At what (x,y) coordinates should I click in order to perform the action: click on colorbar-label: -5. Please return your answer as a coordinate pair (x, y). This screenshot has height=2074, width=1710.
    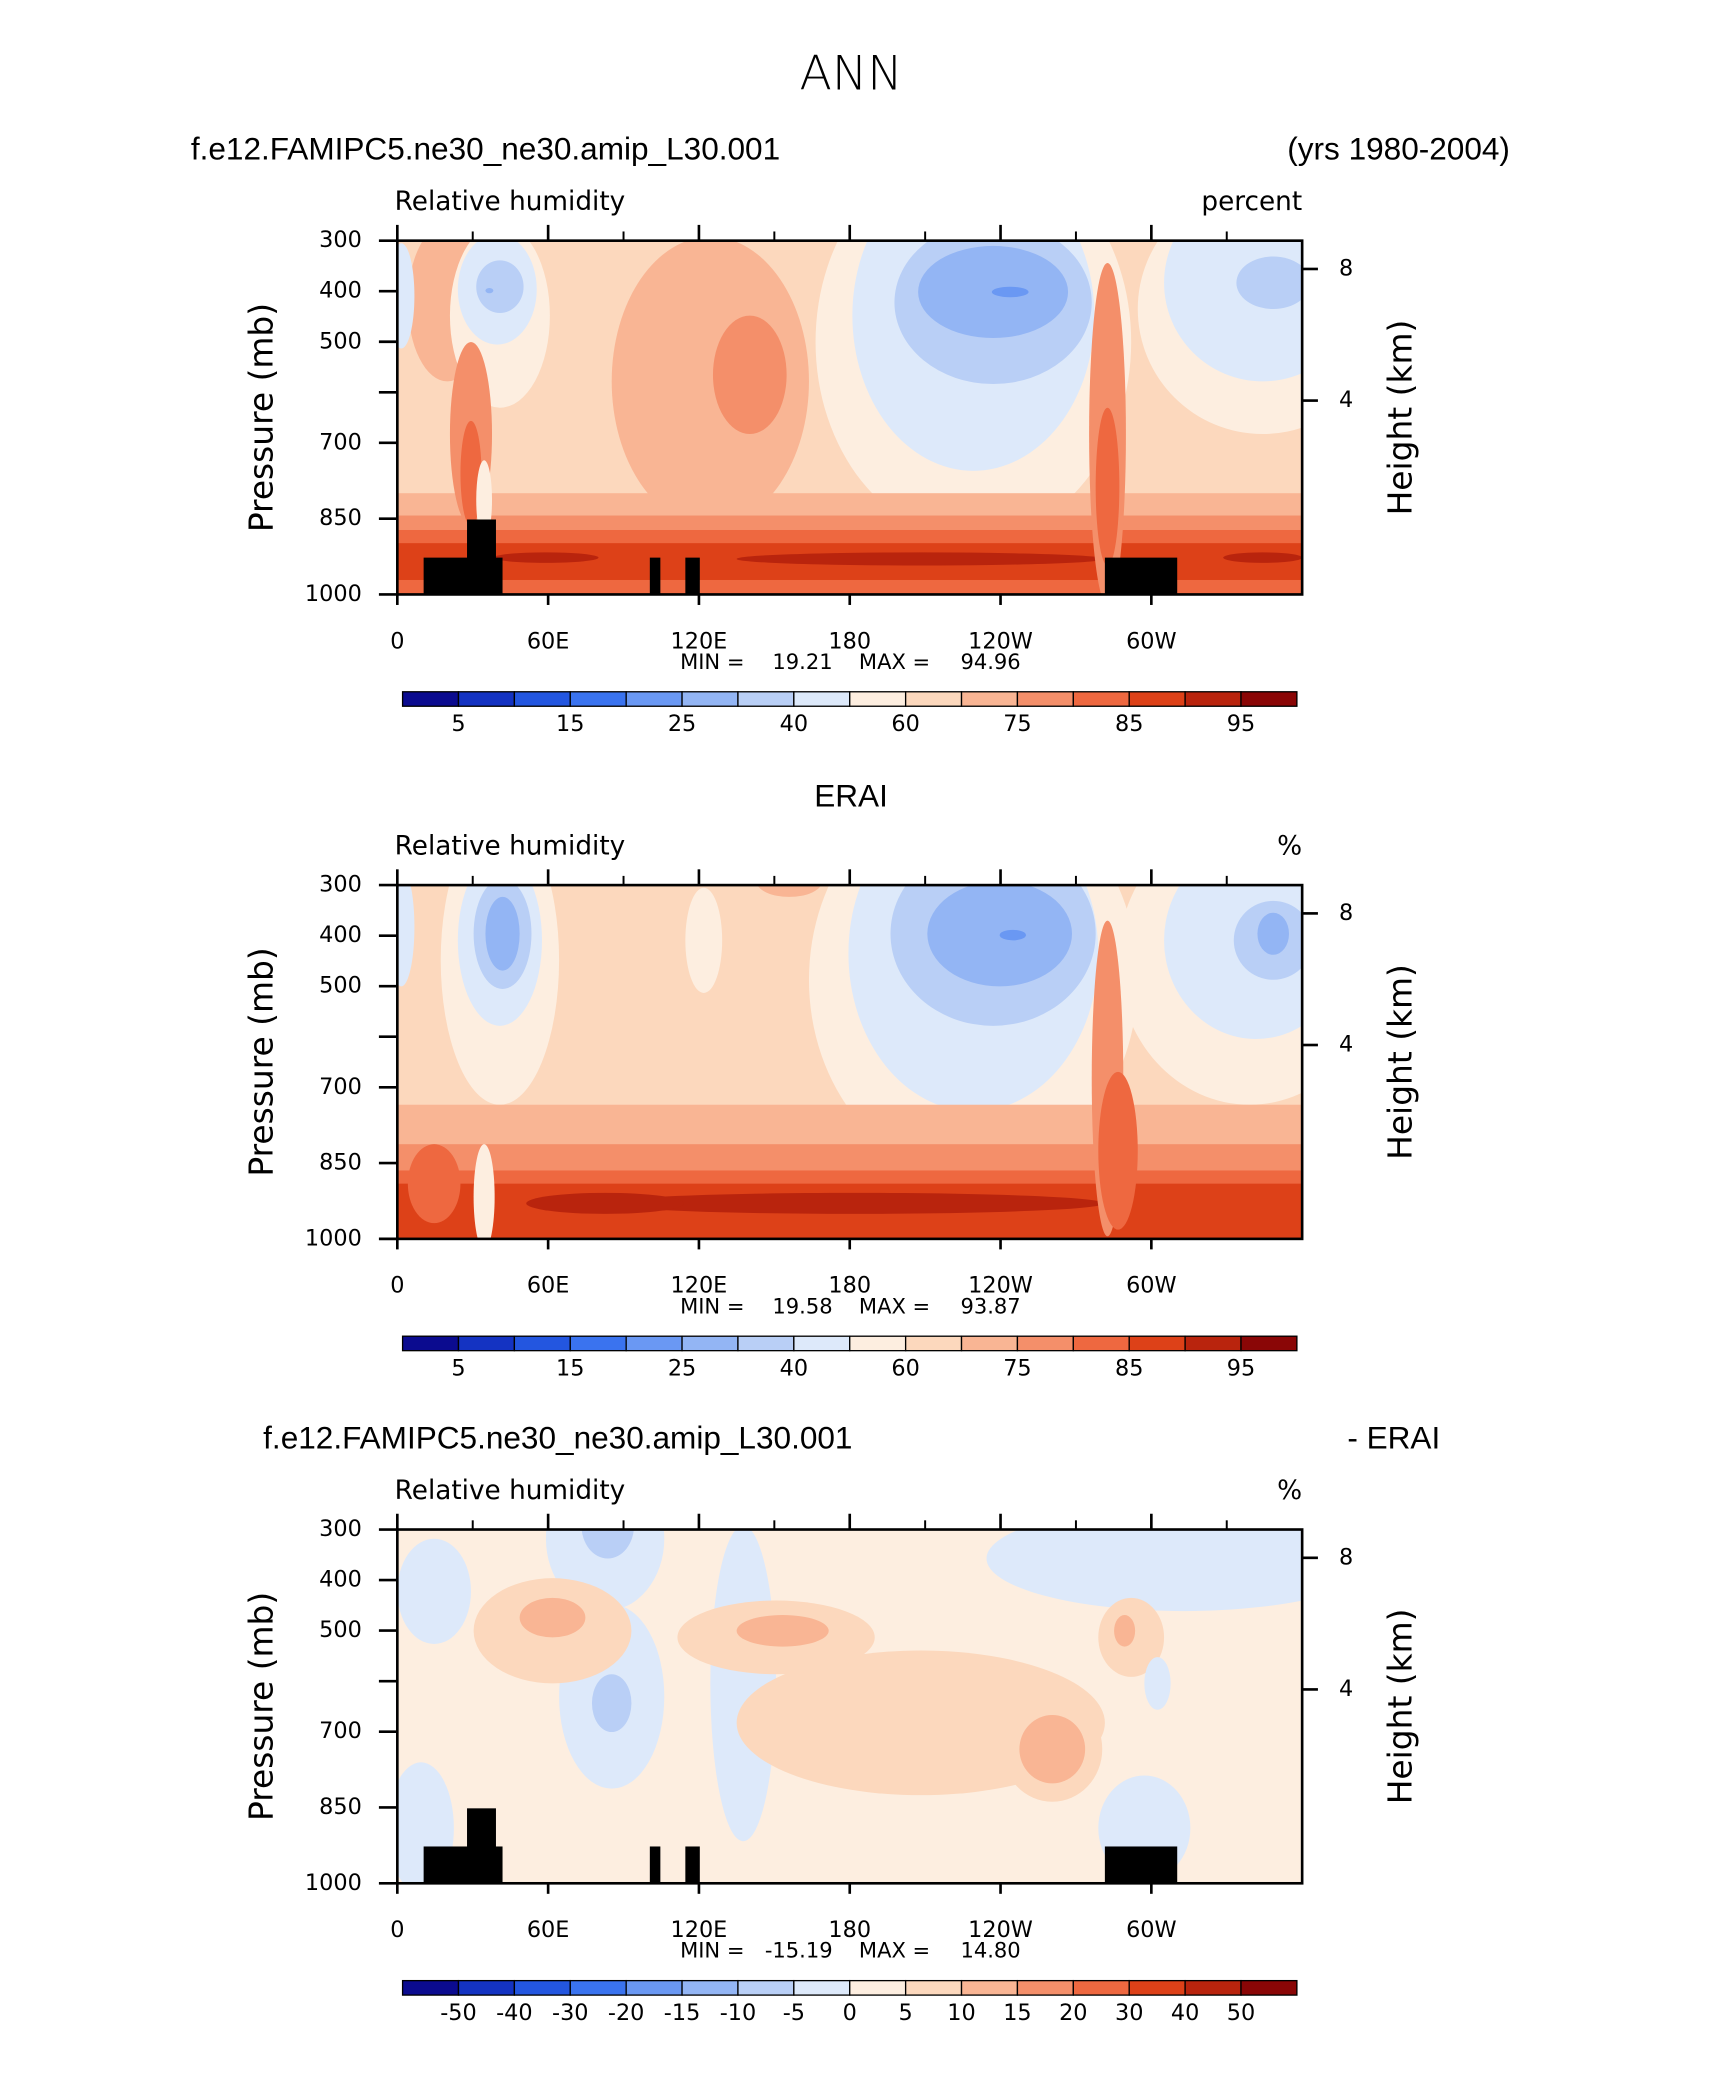
    Looking at the image, I should click on (794, 2013).